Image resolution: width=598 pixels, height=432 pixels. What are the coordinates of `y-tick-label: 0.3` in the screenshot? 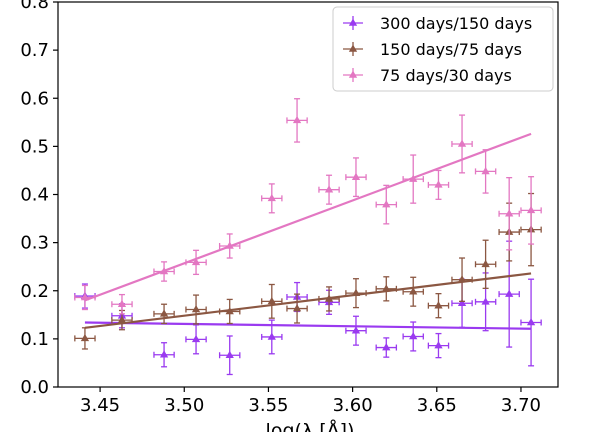 It's located at (34, 243).